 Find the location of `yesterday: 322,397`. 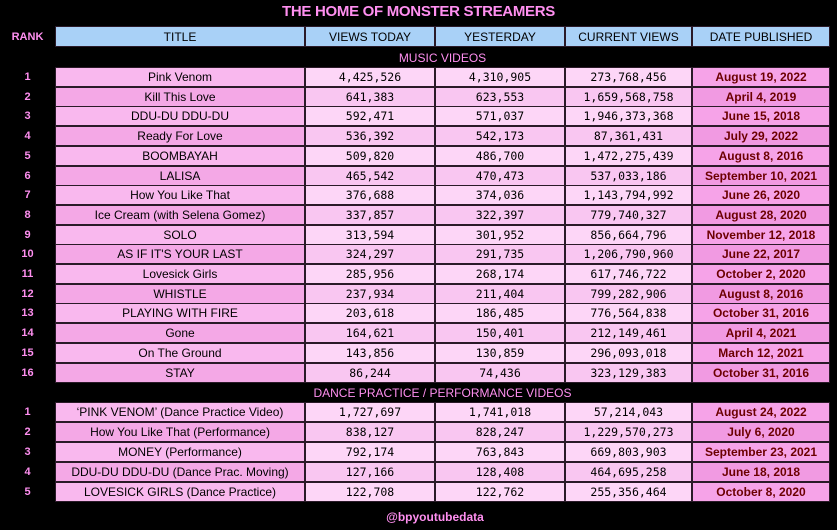

yesterday: 322,397 is located at coordinates (500, 215).